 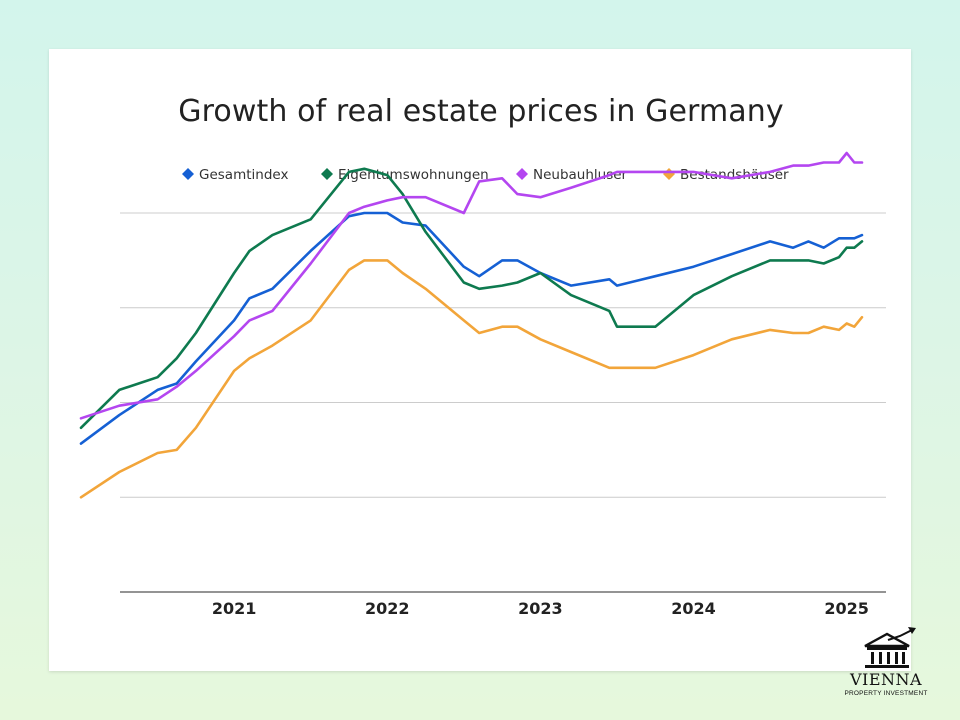 What do you see at coordinates (188, 174) in the screenshot?
I see `legend-marker-gesamtindex` at bounding box center [188, 174].